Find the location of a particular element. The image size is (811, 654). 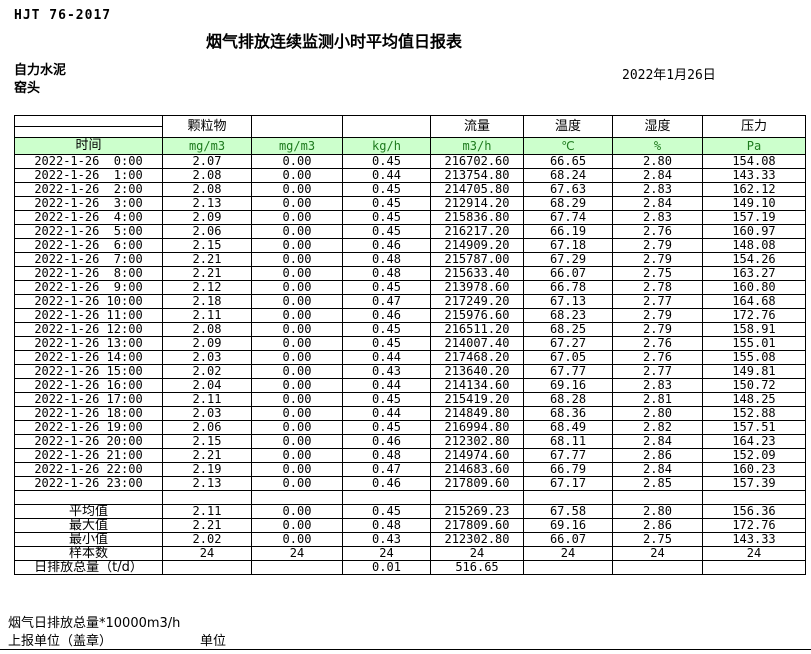

value-cell: 162.12 is located at coordinates (754, 189).